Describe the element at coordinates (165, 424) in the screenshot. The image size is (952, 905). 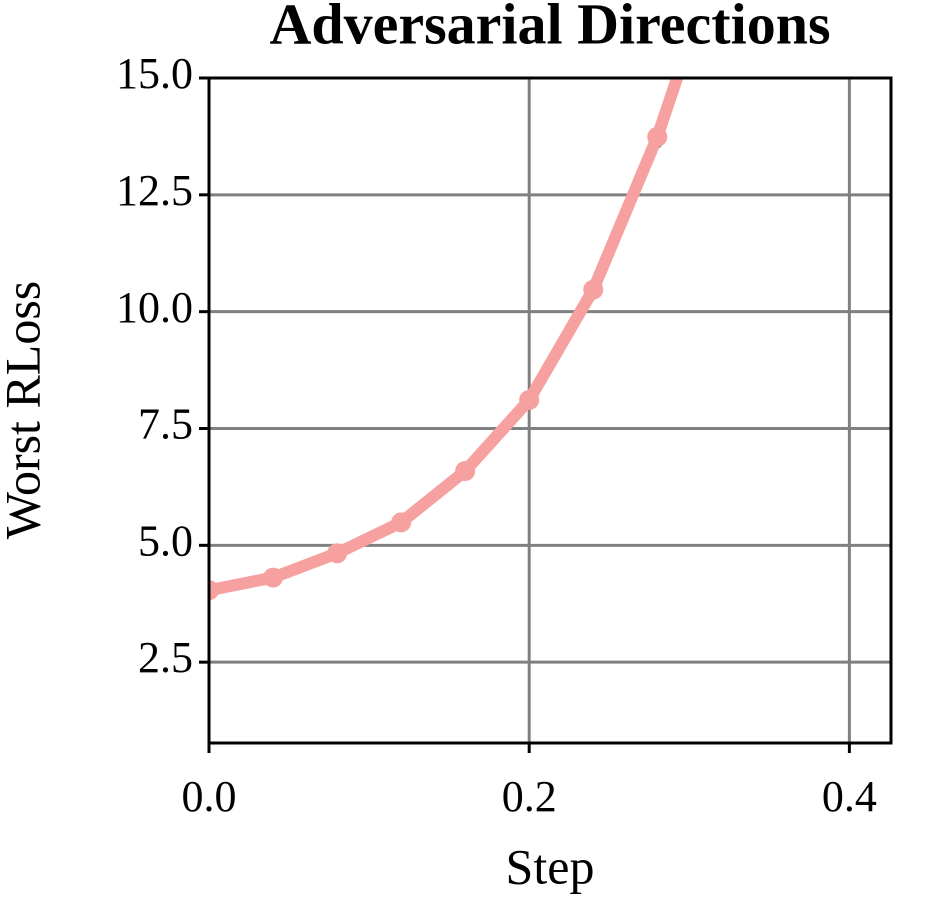
I see `y-tick-label: 7.5` at that location.